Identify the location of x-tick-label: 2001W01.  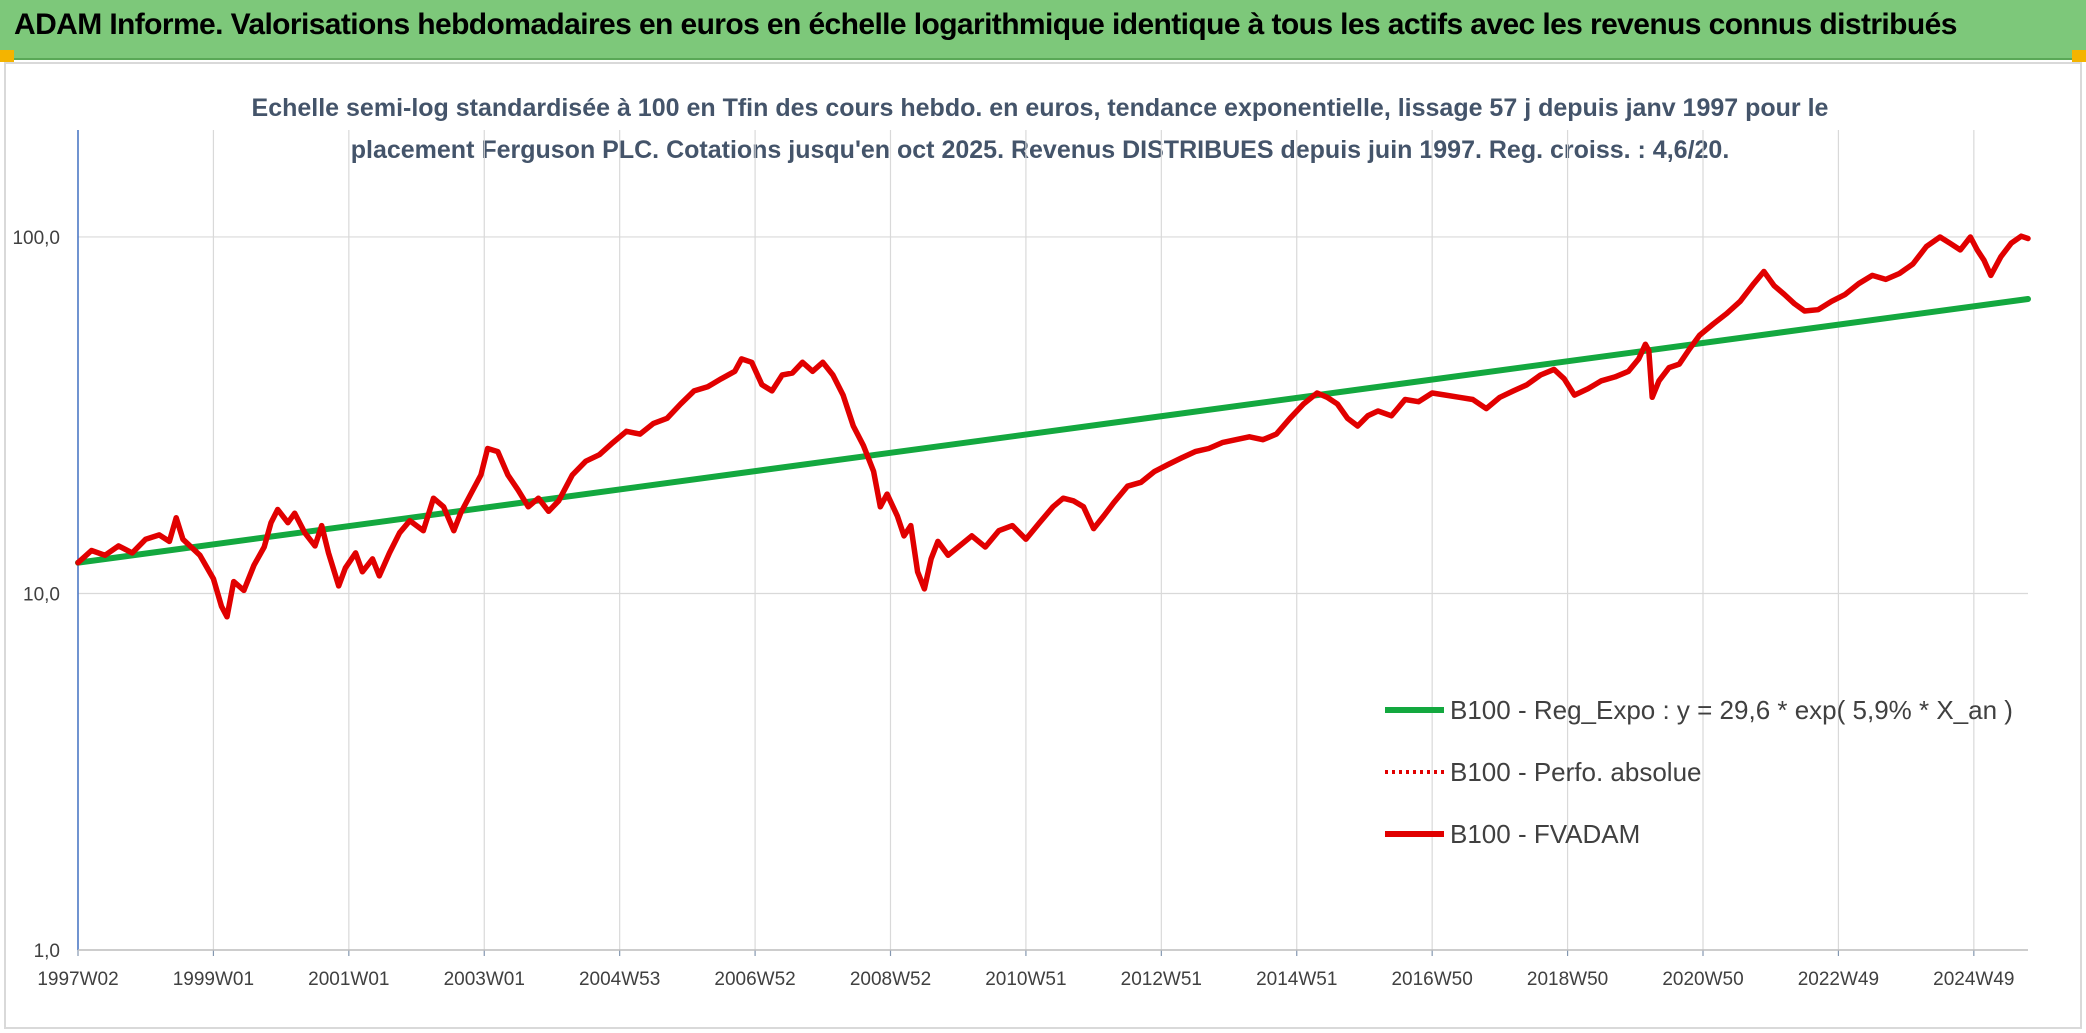
(348, 979).